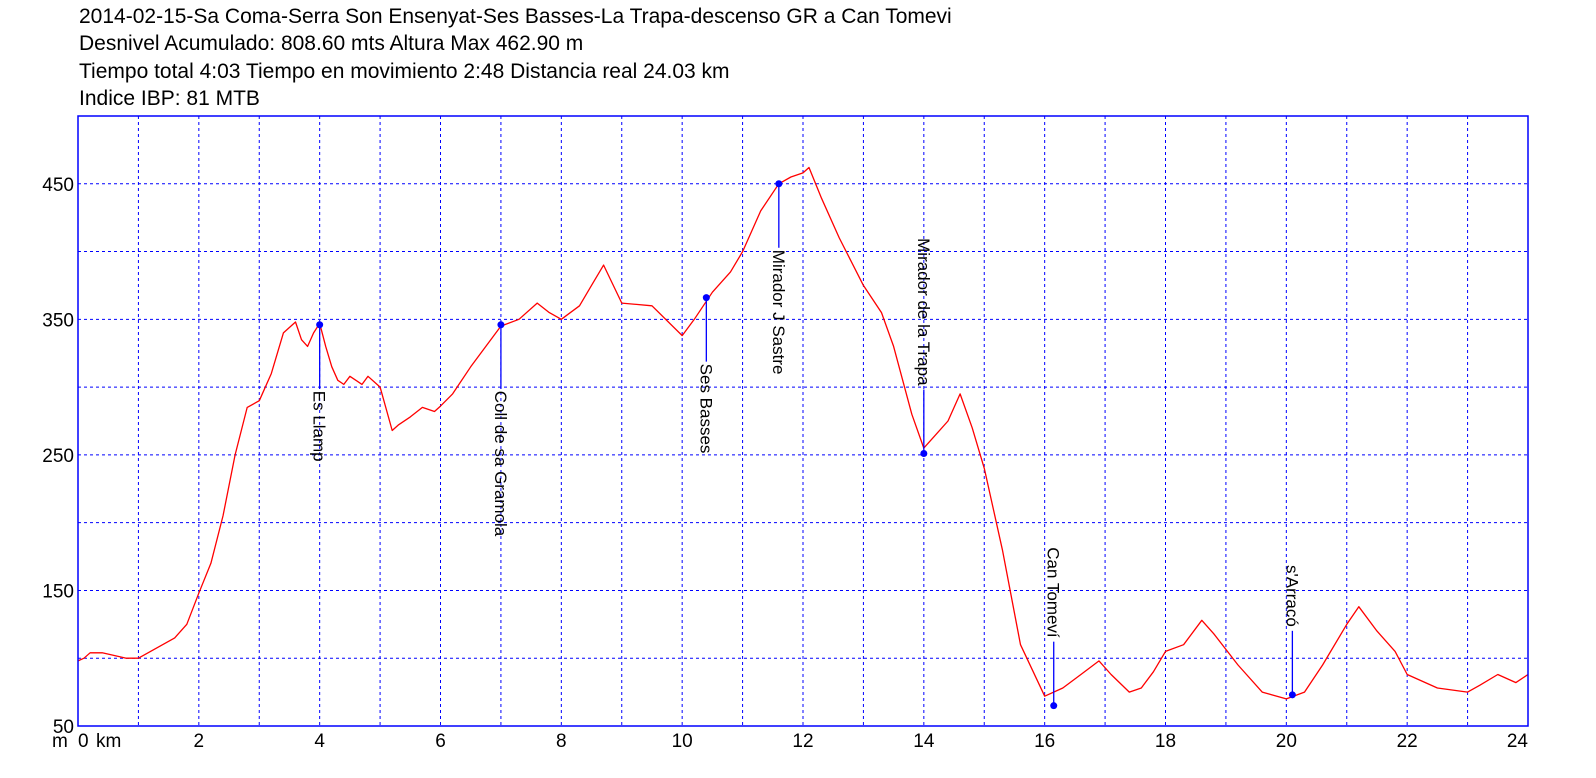  Describe the element at coordinates (1291, 596) in the screenshot. I see `waypoint-label: s'Arracó` at that location.